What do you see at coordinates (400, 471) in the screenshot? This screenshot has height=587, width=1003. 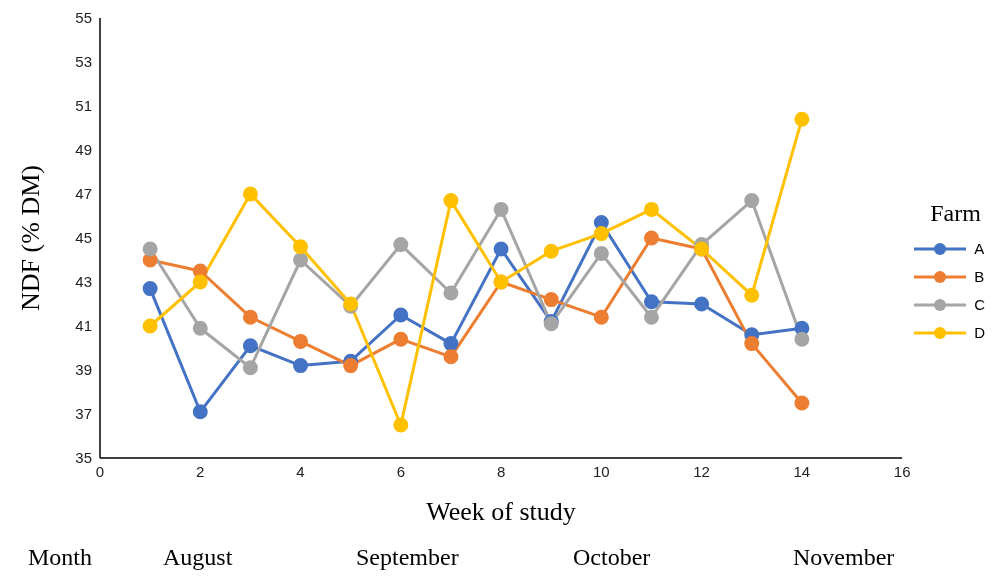 I see `x-tick-label: 6` at bounding box center [400, 471].